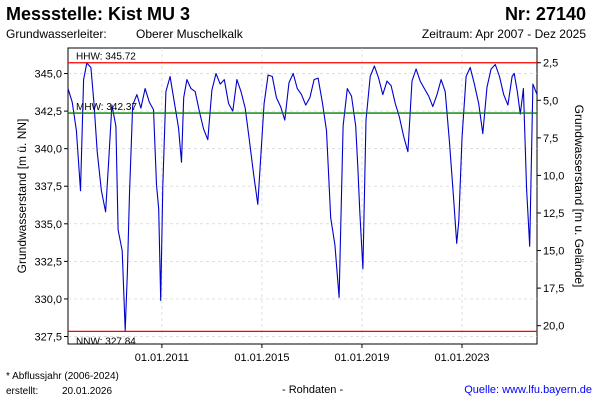 The width and height of the screenshot is (600, 400). What do you see at coordinates (545, 14) in the screenshot?
I see `station-number: Nr: 27140` at bounding box center [545, 14].